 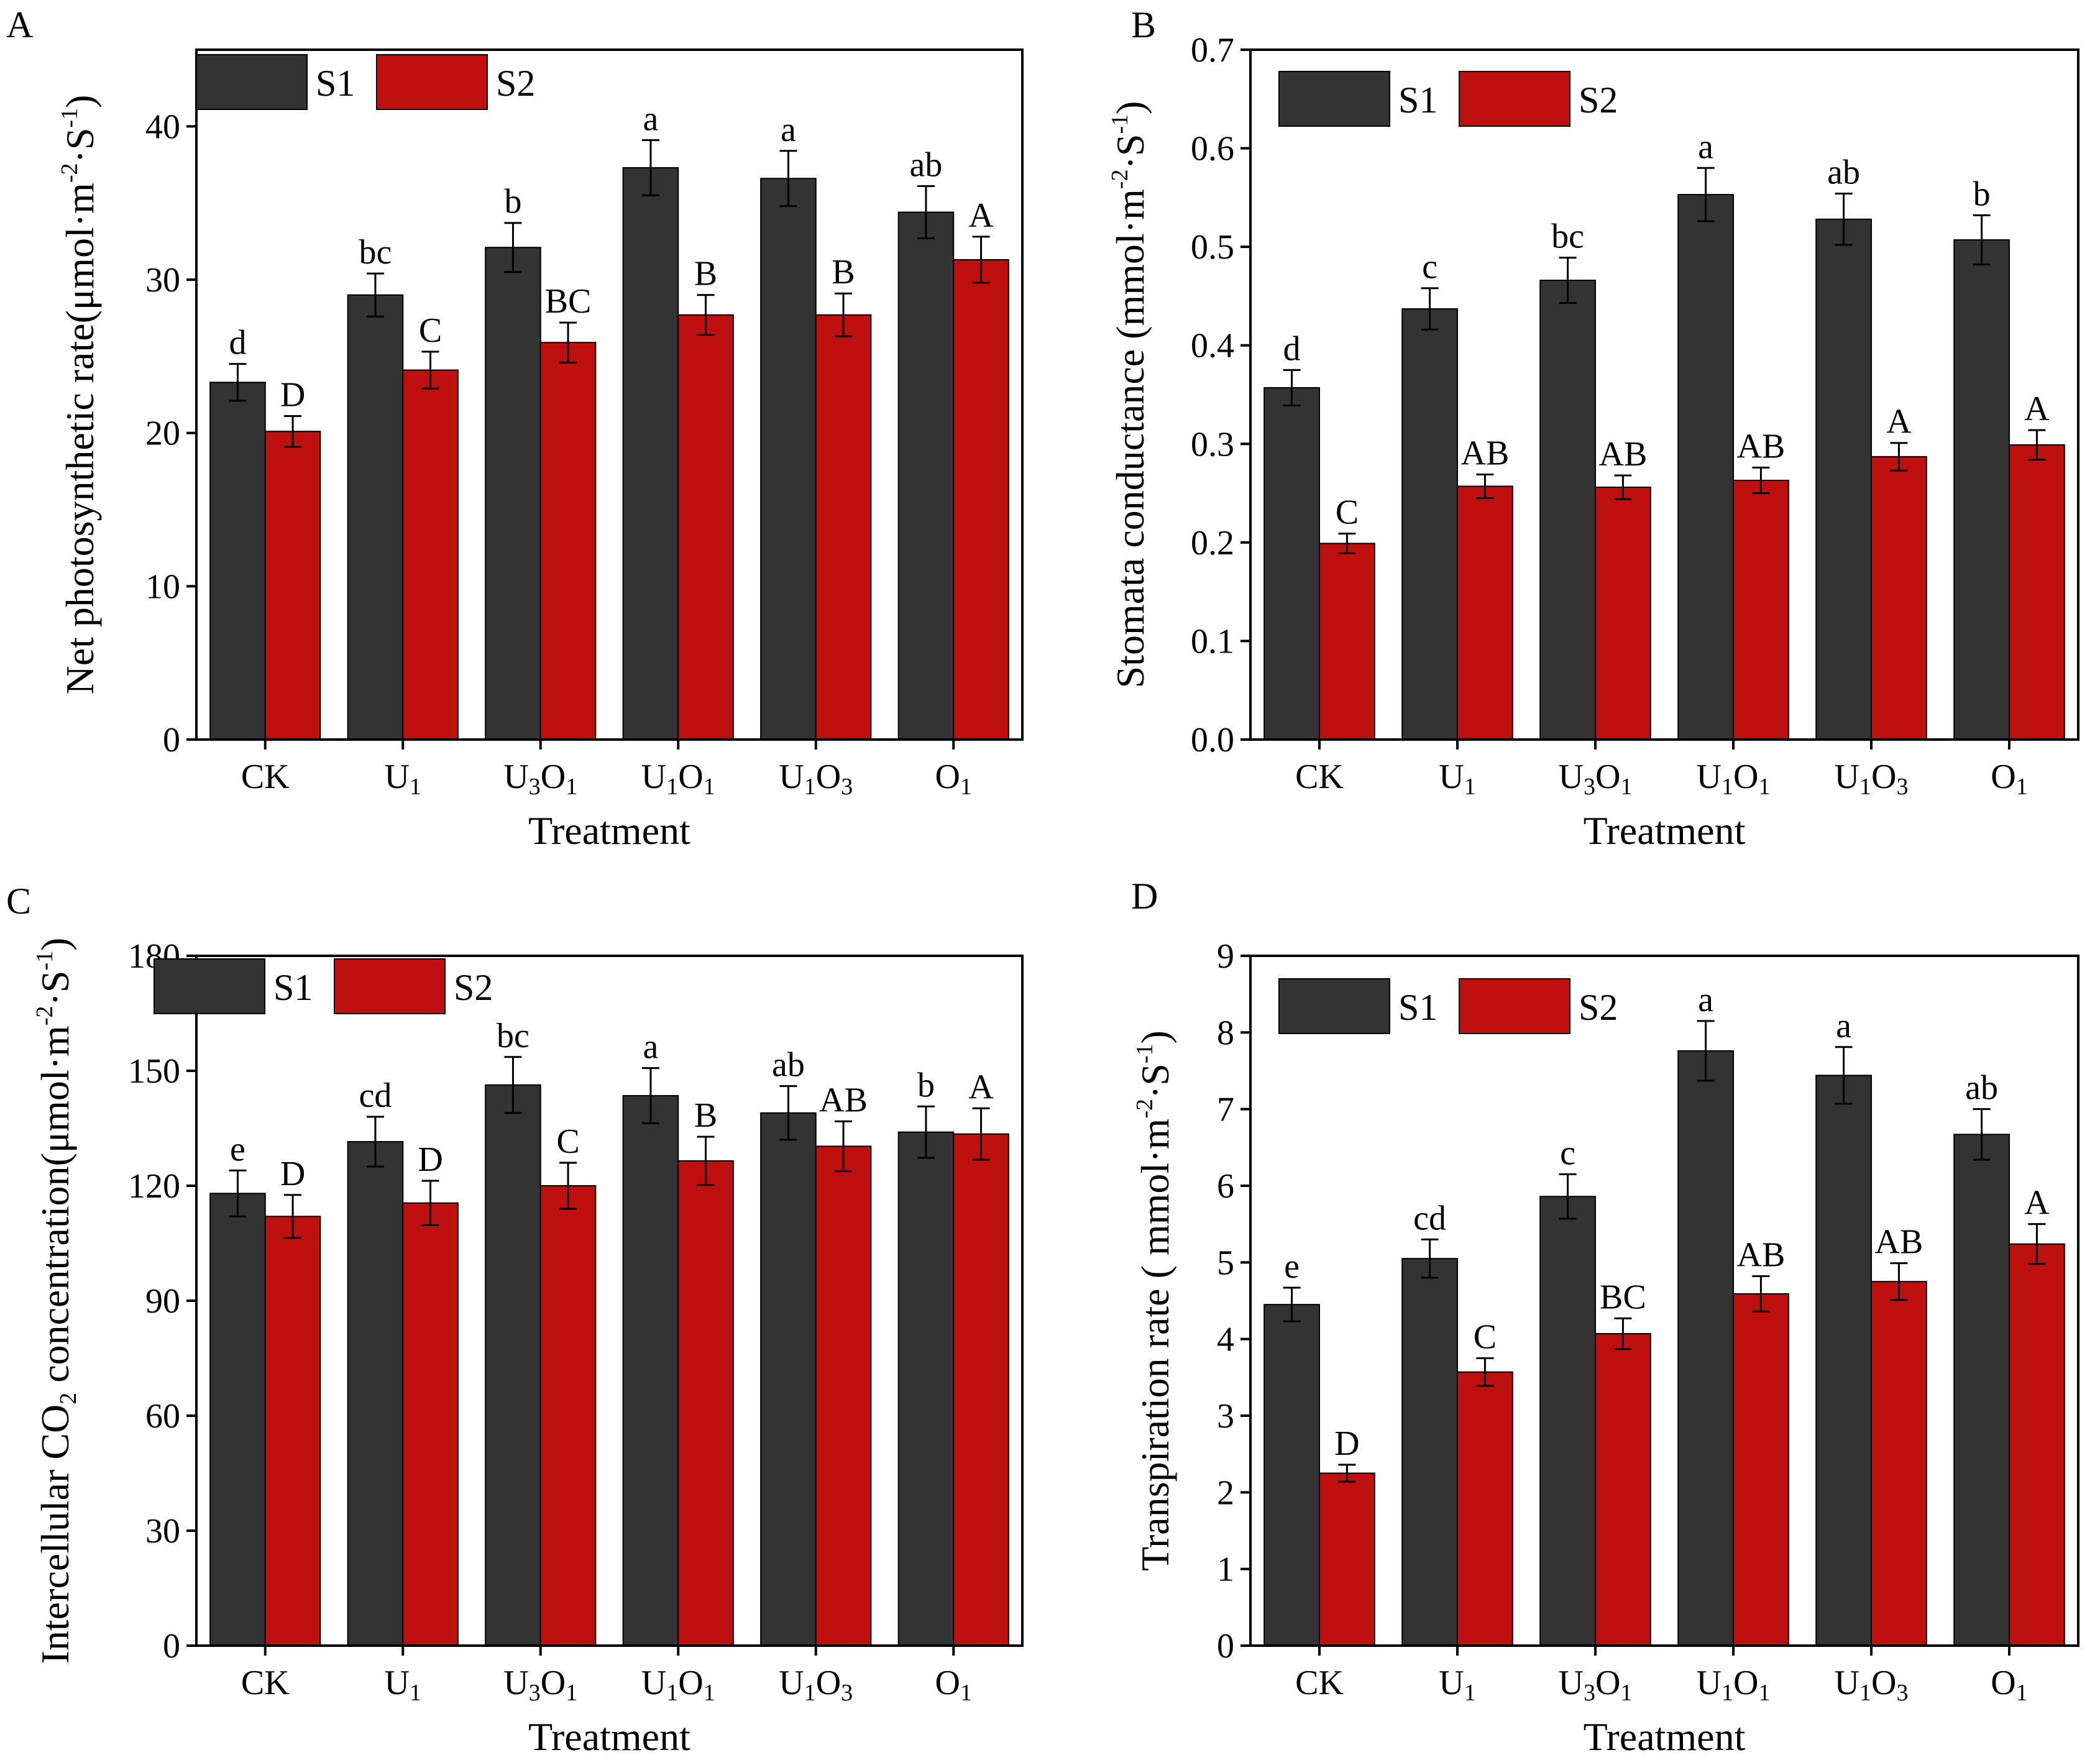 I want to click on y-tick-label: 30, so click(x=162, y=1531).